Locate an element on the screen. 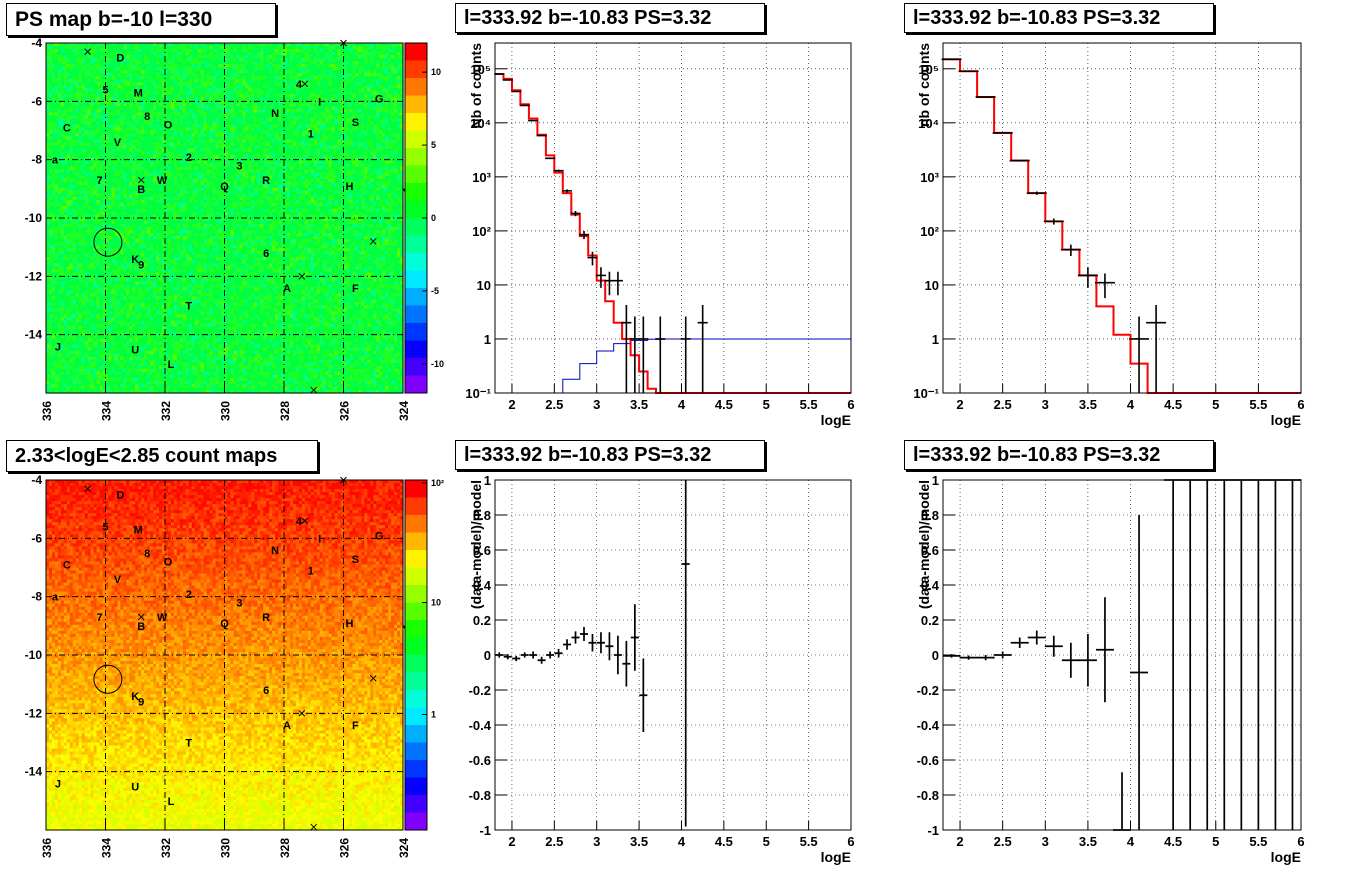  residual2-xtick-label: 5 is located at coordinates (1215, 841).